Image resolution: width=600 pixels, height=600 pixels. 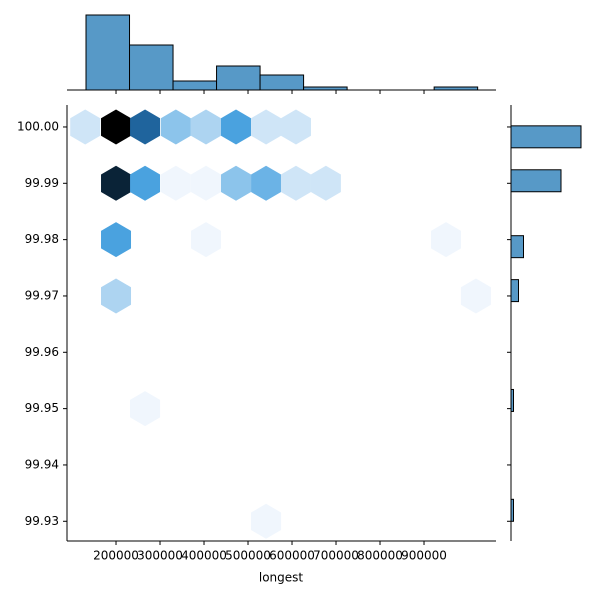 What do you see at coordinates (42, 239) in the screenshot?
I see `y-tick-label: 99.98` at bounding box center [42, 239].